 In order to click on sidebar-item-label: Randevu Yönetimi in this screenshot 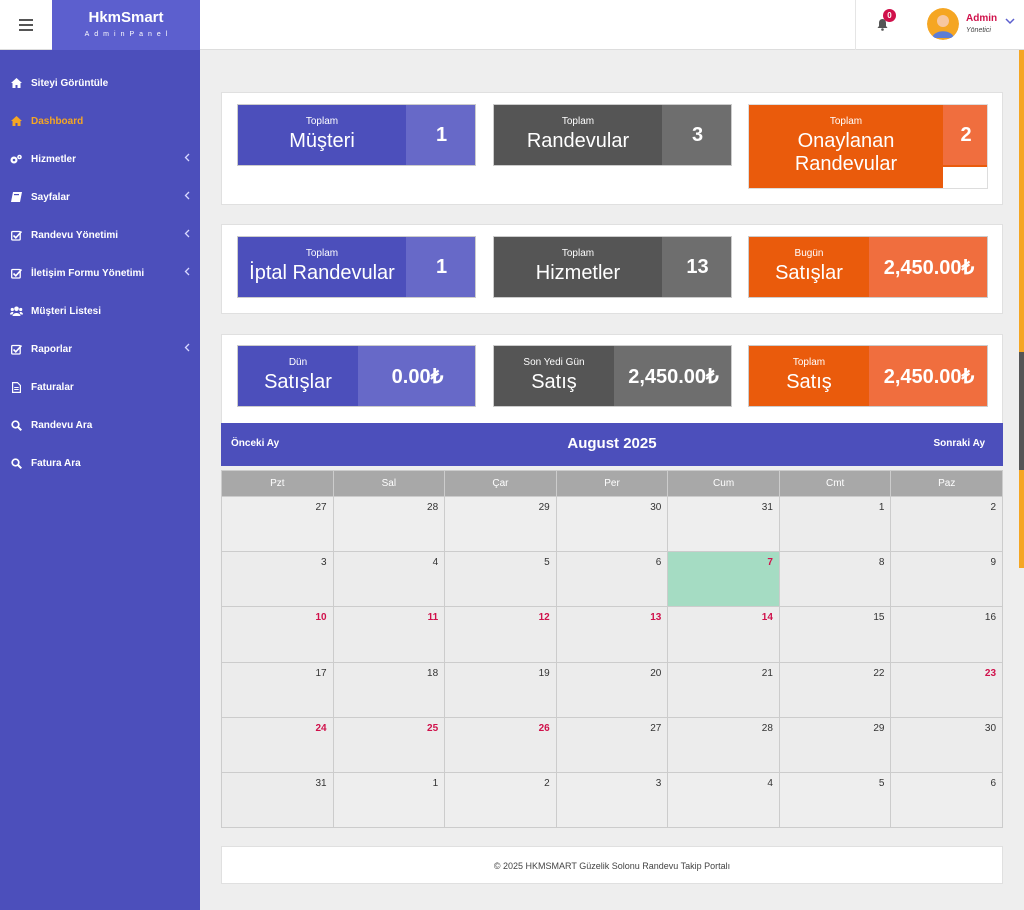, I will do `click(75, 235)`.